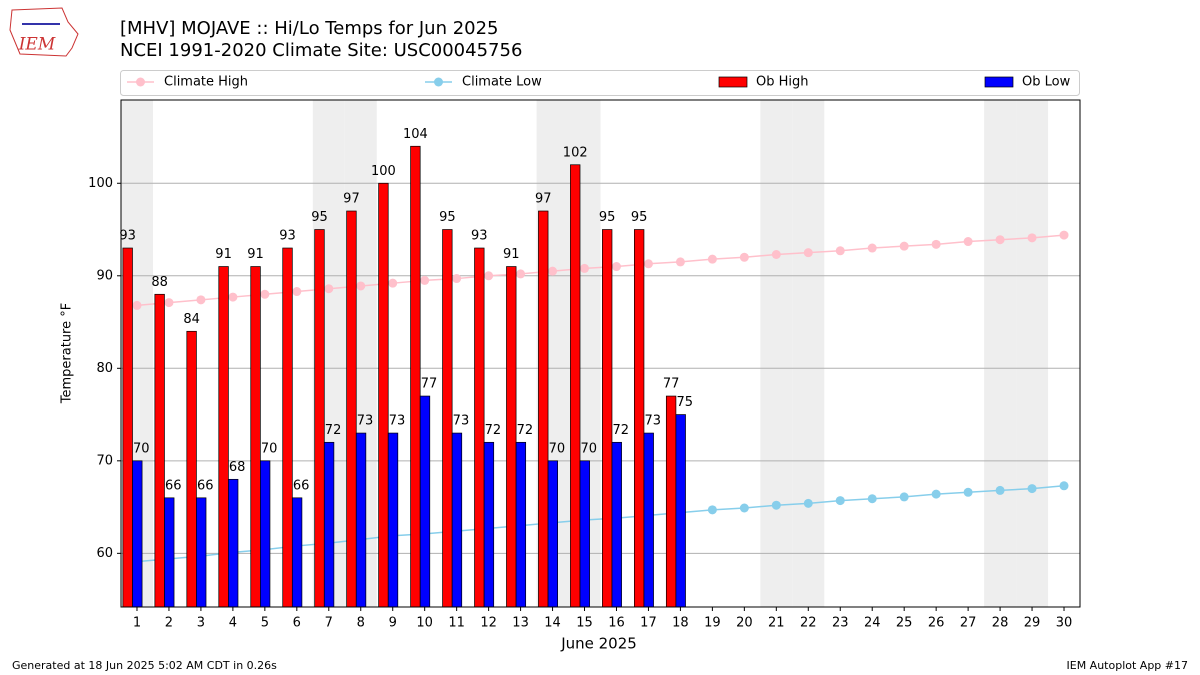 This screenshot has width=1200, height=675. I want to click on x-tick-label: 25, so click(904, 623).